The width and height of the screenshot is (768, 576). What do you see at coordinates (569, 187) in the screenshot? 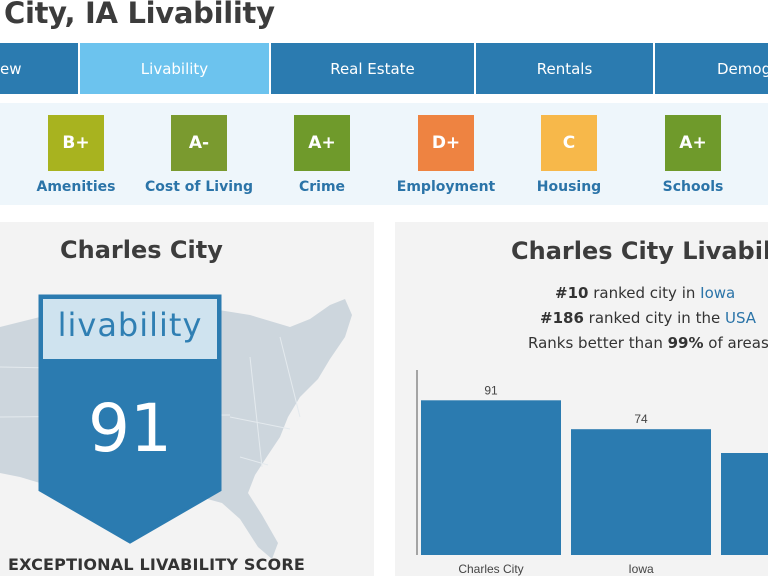
I see `grade-label: Housing` at bounding box center [569, 187].